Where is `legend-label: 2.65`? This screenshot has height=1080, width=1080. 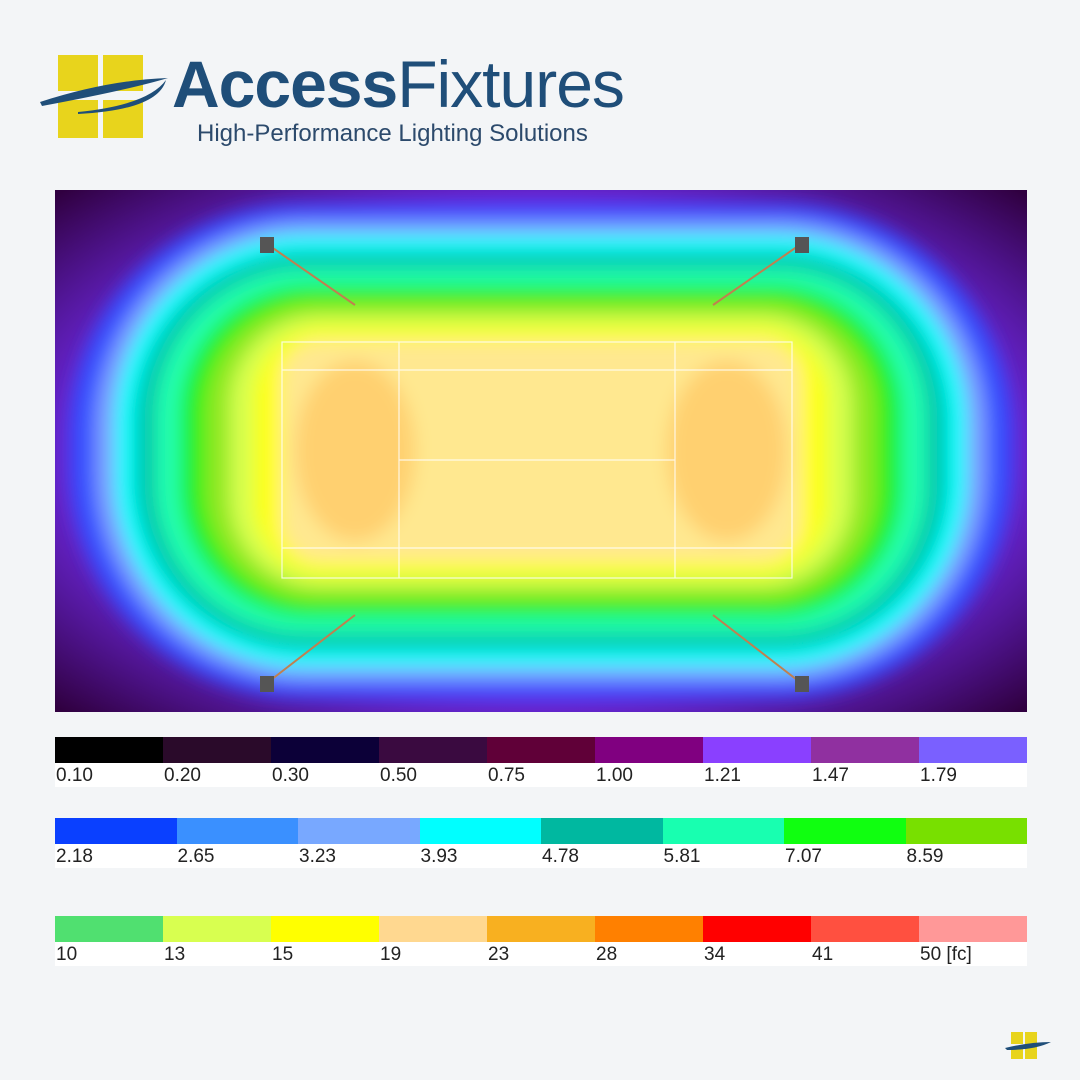
legend-label: 2.65 is located at coordinates (196, 856).